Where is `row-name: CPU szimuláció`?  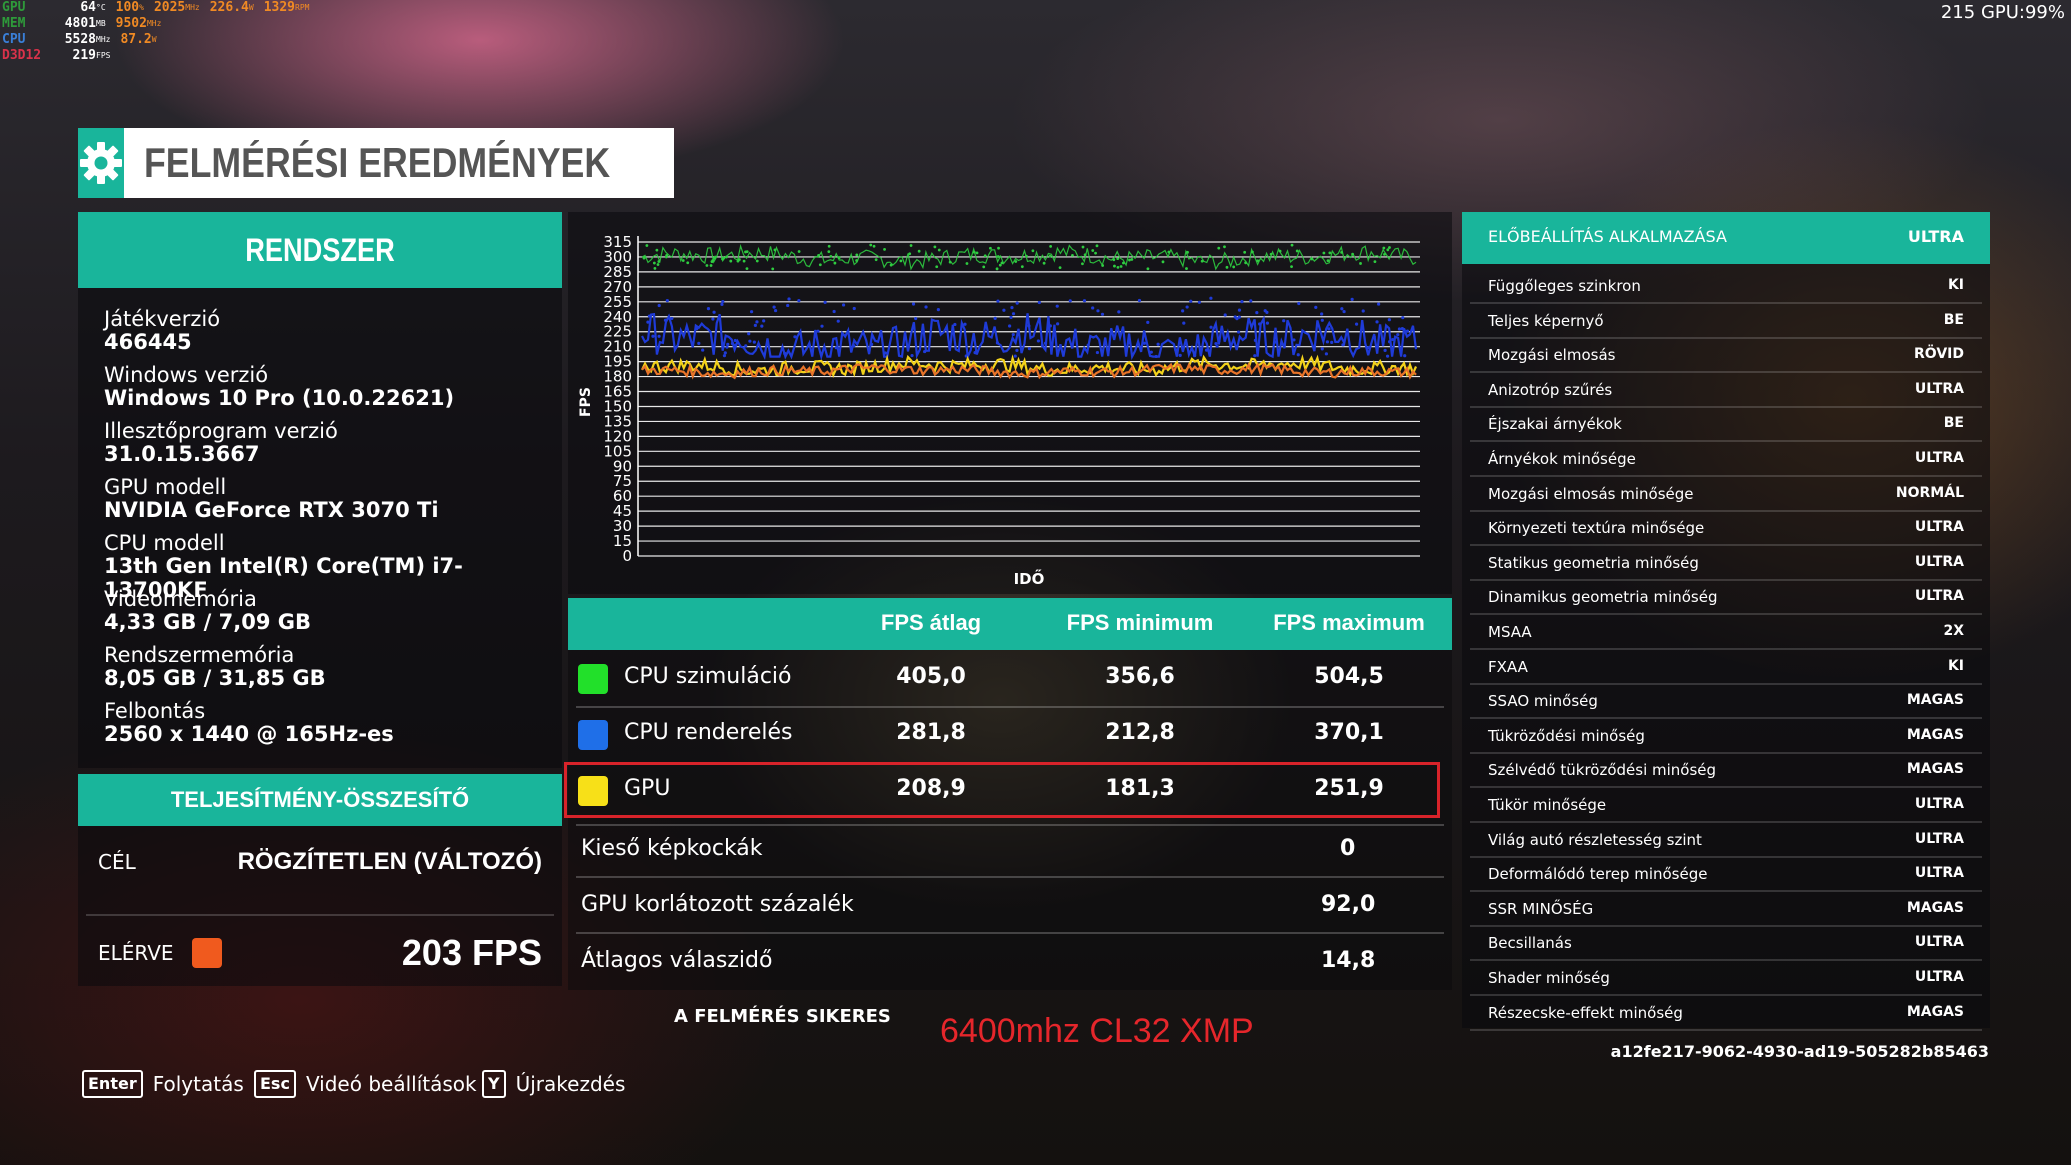 row-name: CPU szimuláció is located at coordinates (708, 676).